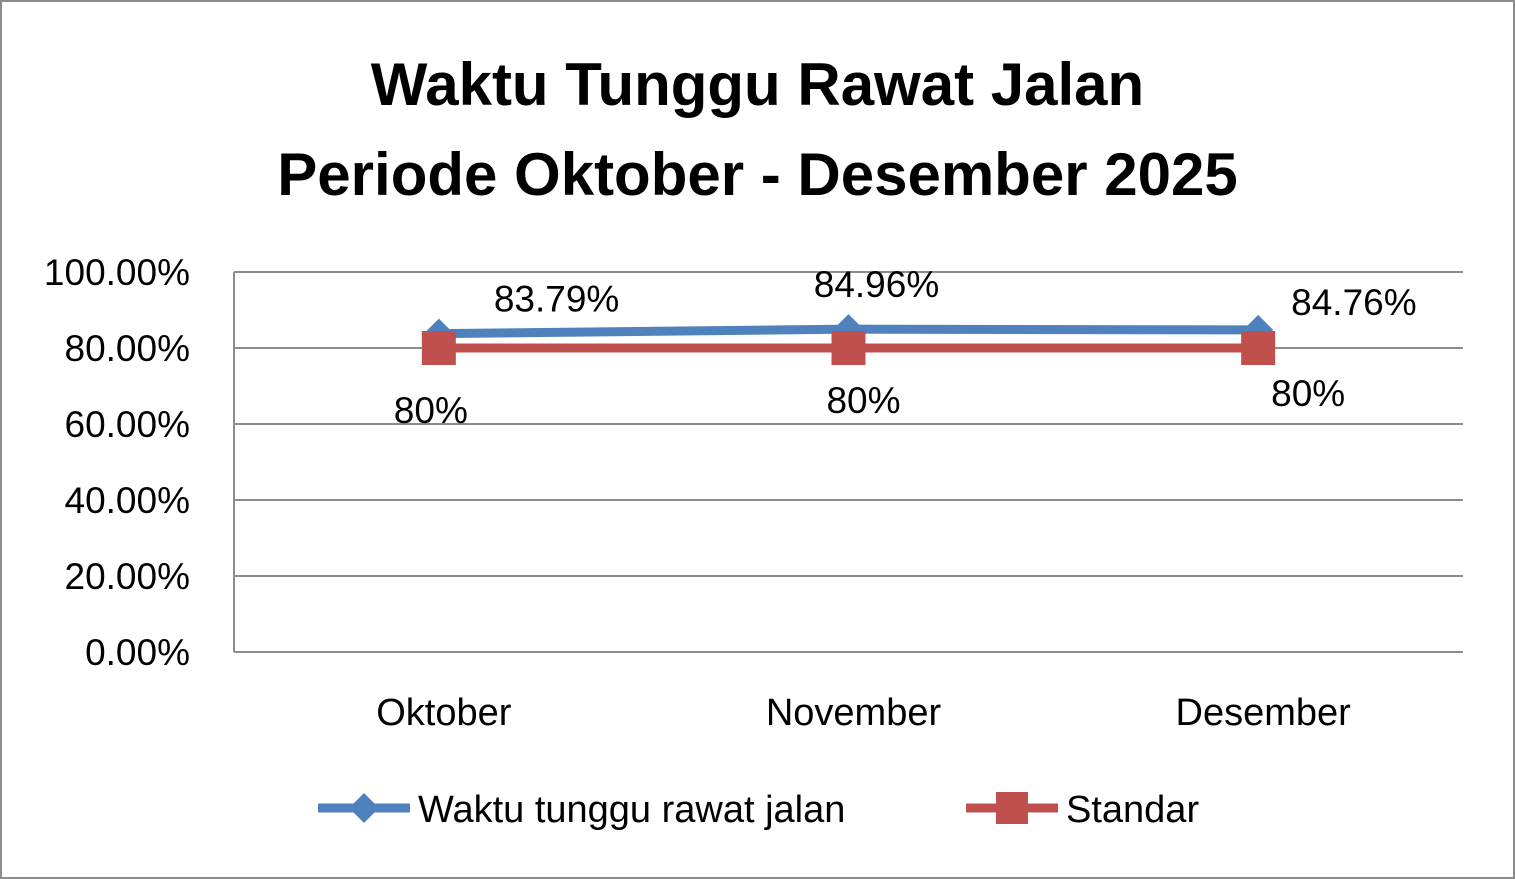 This screenshot has width=1515, height=879. I want to click on y-tick-label: 100.00%, so click(117, 272).